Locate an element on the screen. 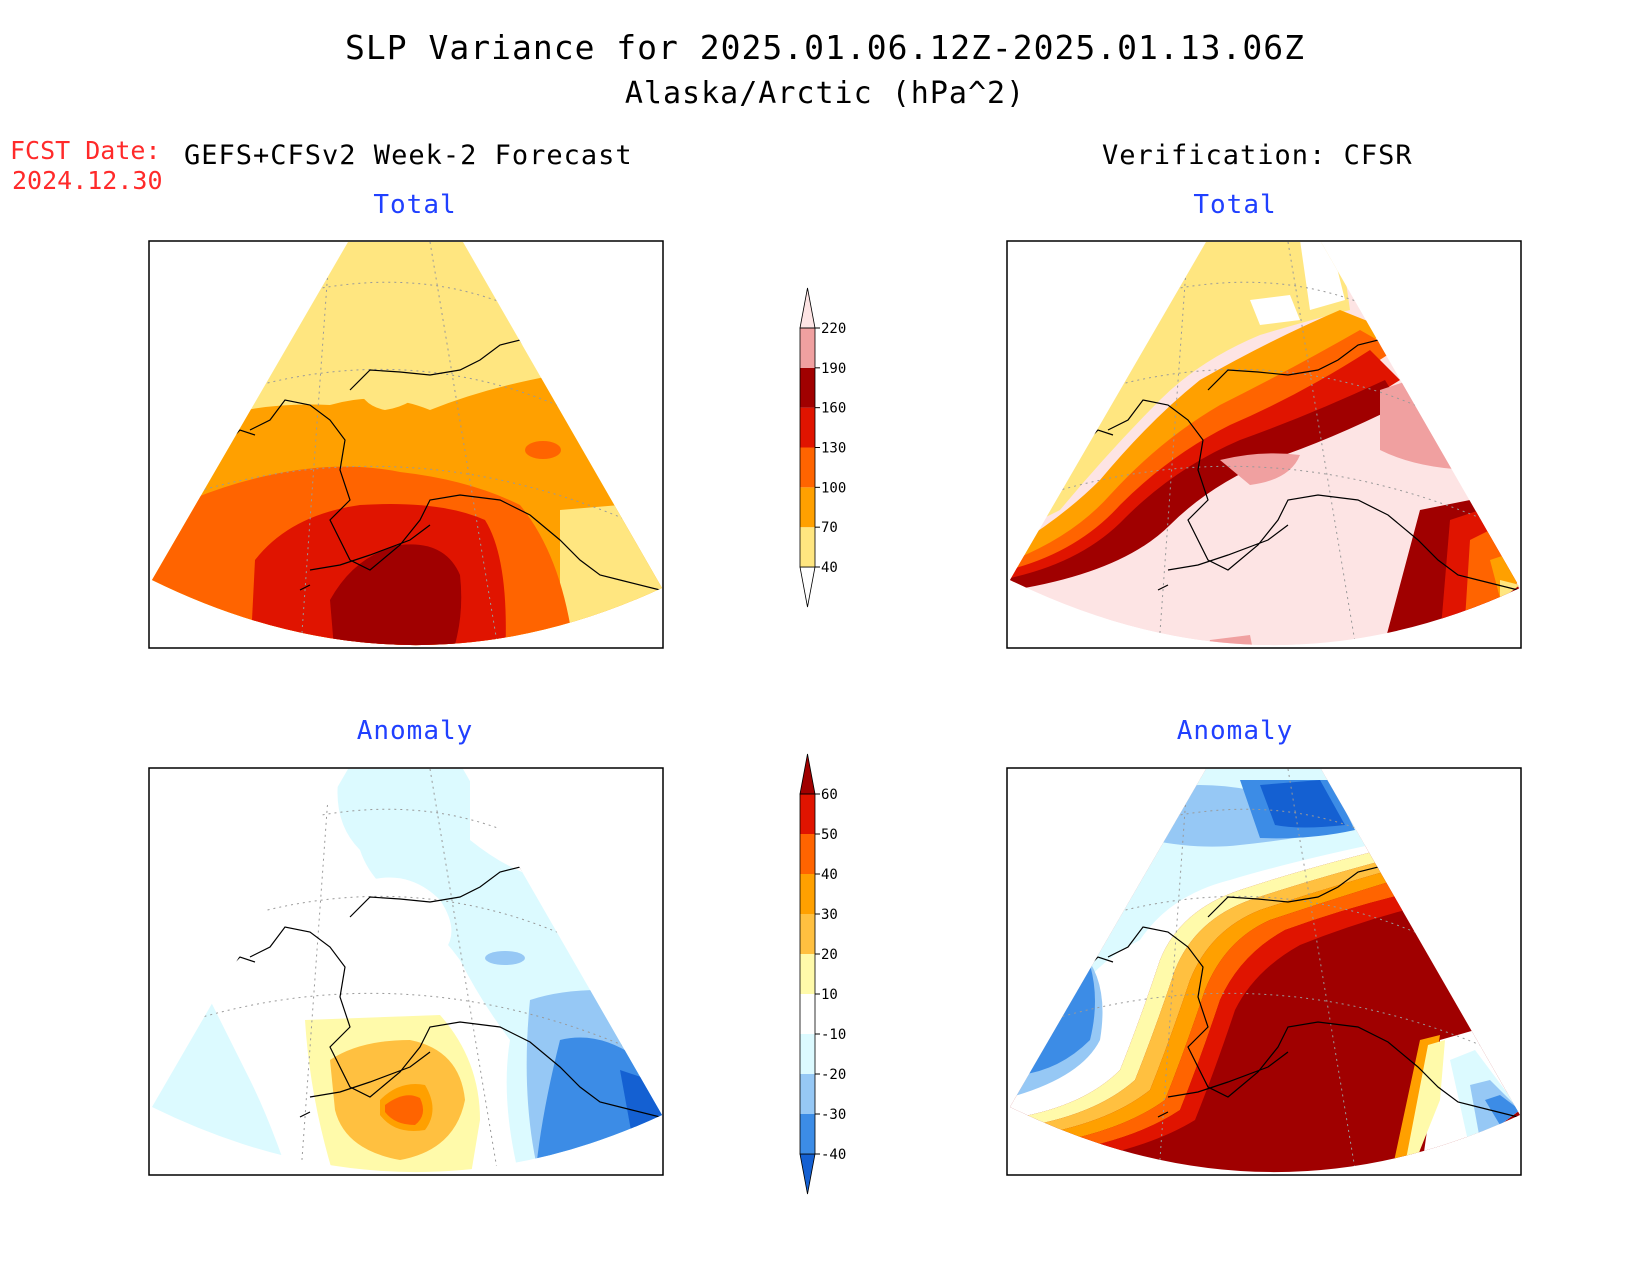 This screenshot has width=1650, height=1275. verification-anomaly-map is located at coordinates (1264, 971).